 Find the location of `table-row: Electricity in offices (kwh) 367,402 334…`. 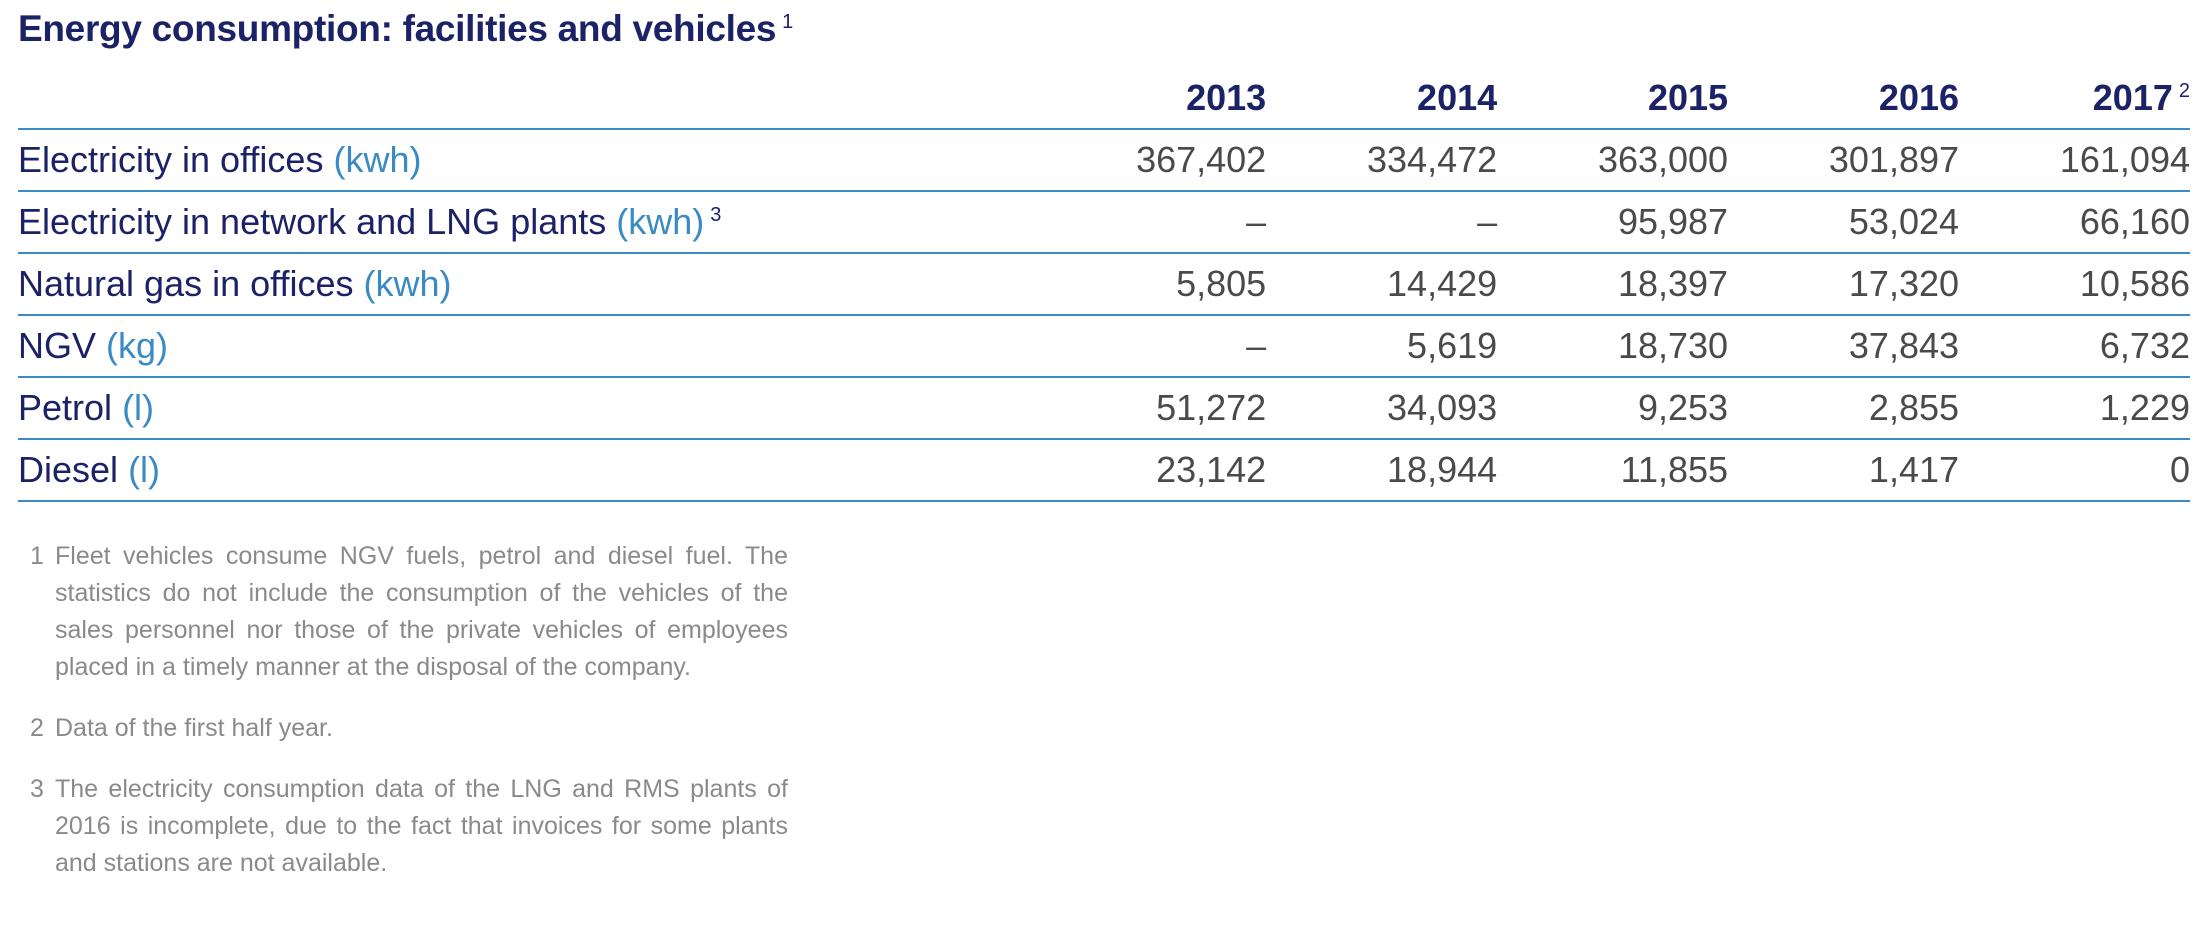

table-row: Electricity in offices (kwh) 367,402 334… is located at coordinates (1104, 160).